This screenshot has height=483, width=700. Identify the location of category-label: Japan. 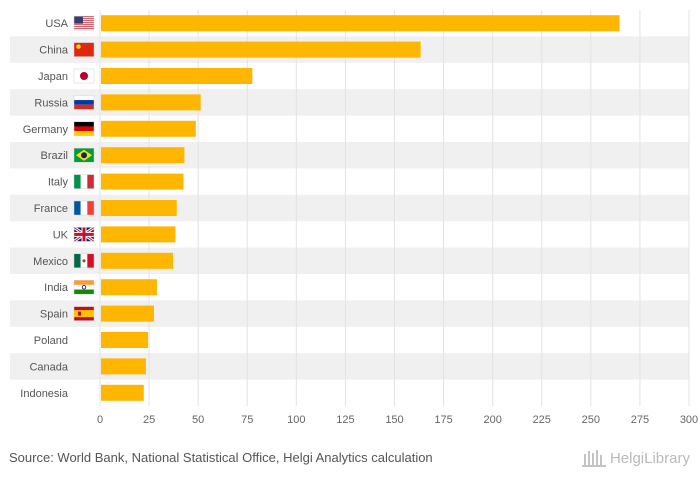
(53, 77).